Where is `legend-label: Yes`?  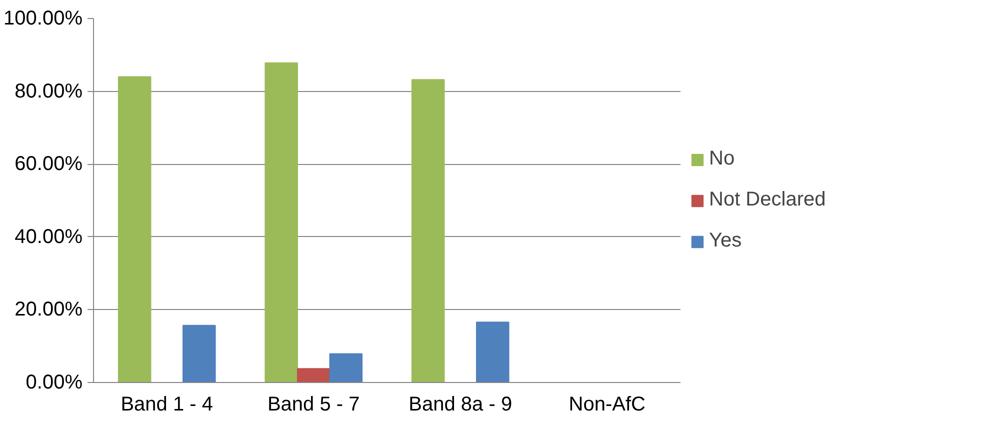
legend-label: Yes is located at coordinates (725, 241).